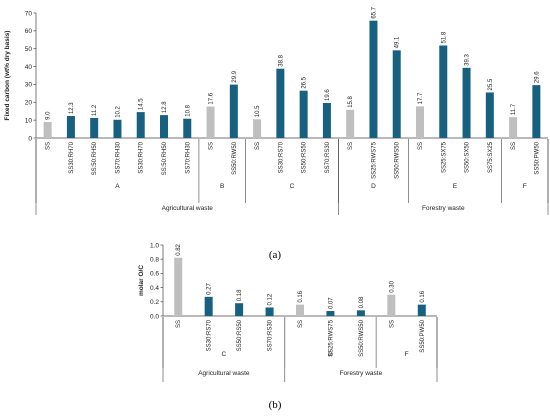 The image size is (550, 417). What do you see at coordinates (328, 95) in the screenshot?
I see `data-label: 19.6` at bounding box center [328, 95].